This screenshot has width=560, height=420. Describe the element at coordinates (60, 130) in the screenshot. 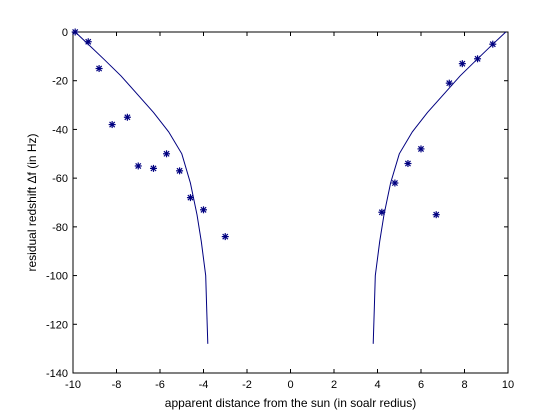

I see `y-tick-label: -40` at that location.